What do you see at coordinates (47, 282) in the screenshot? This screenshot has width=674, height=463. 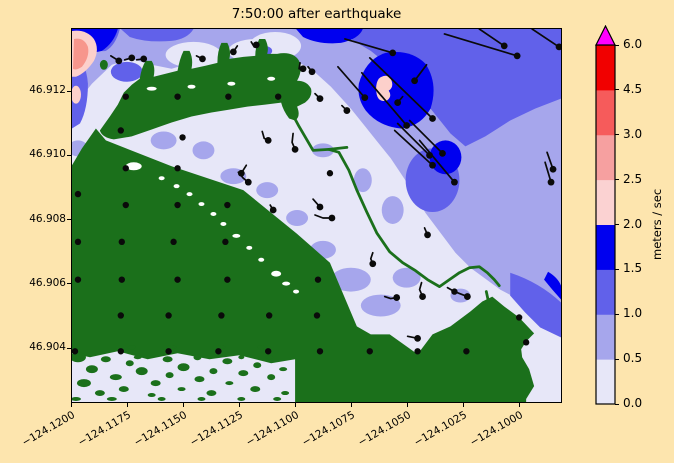 I see `y-tick-label: 46.906` at bounding box center [47, 282].